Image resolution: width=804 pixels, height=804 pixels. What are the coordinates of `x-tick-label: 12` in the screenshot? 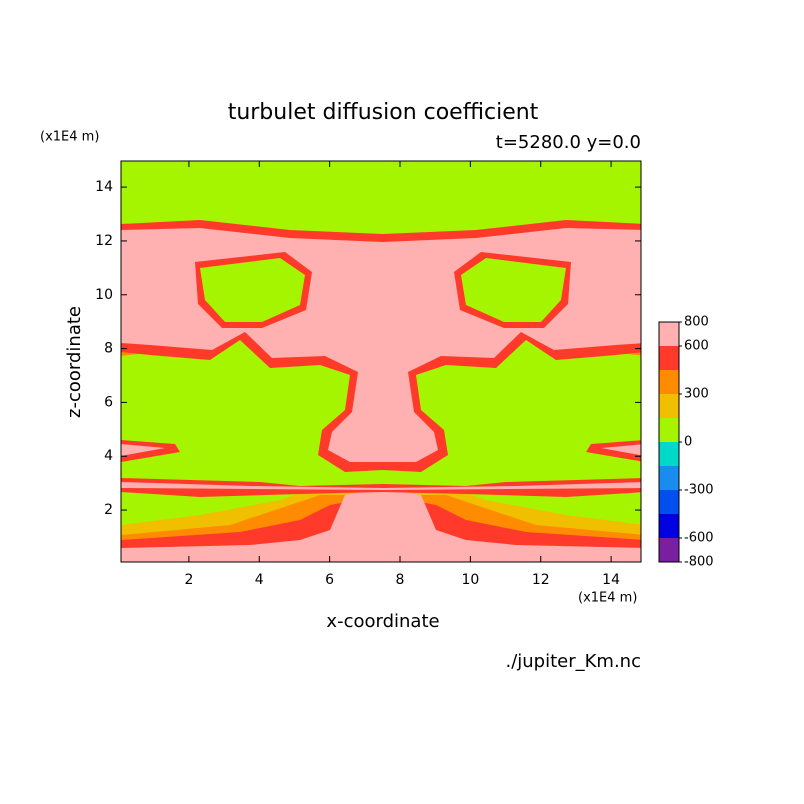 It's located at (541, 580).